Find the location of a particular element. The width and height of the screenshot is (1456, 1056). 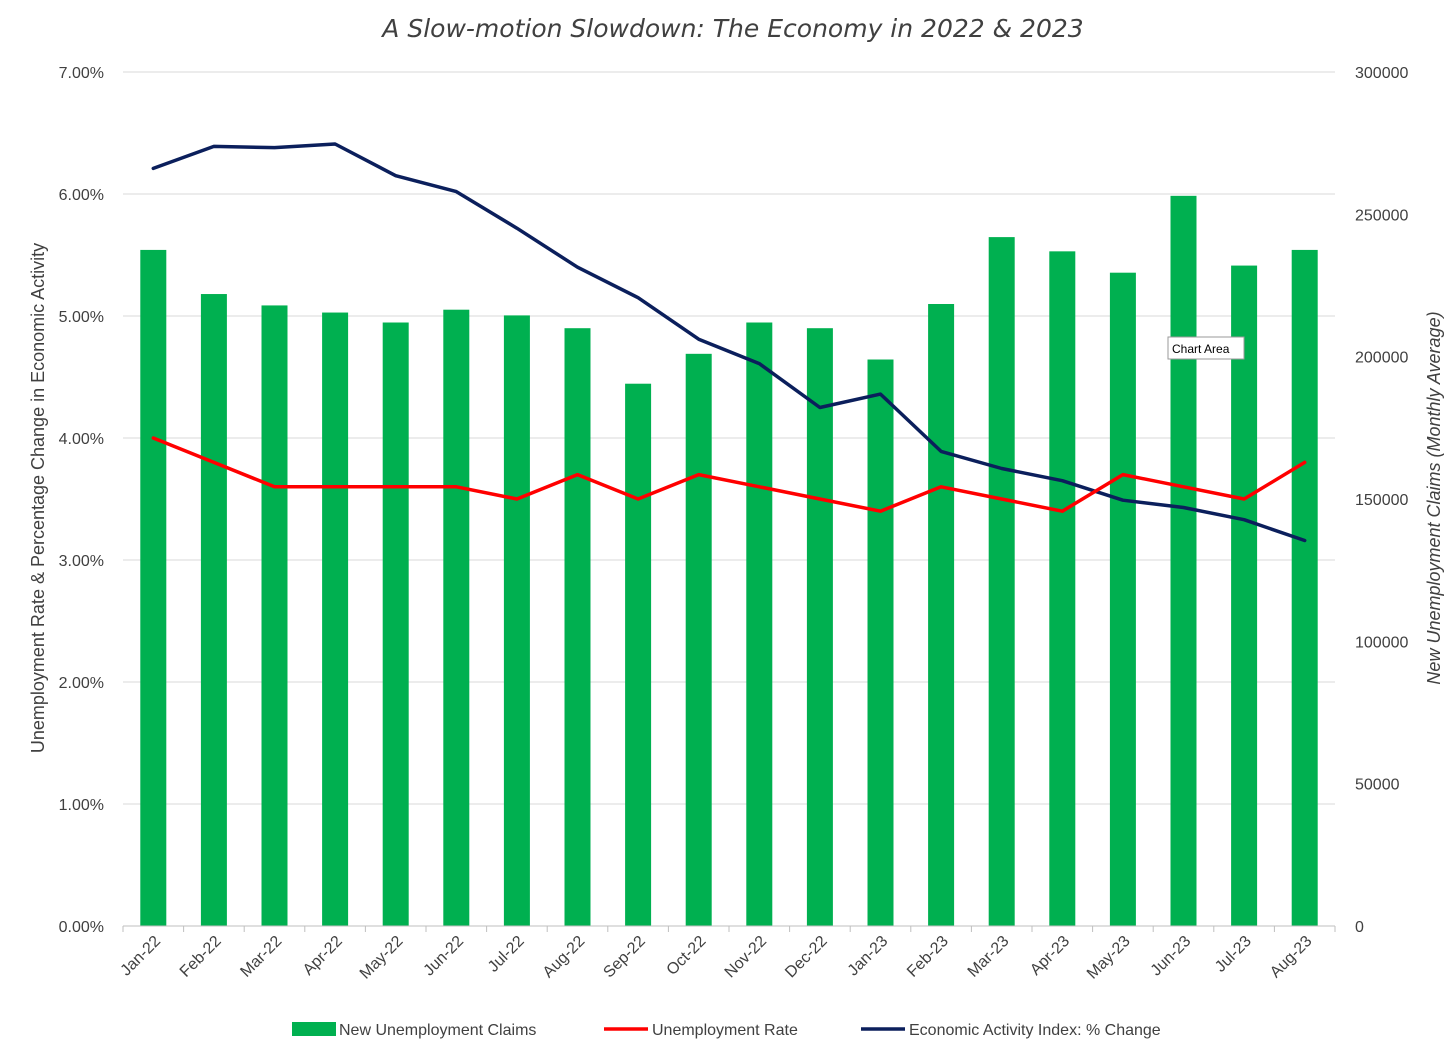

y-tick-label: 0.00% is located at coordinates (81, 927).